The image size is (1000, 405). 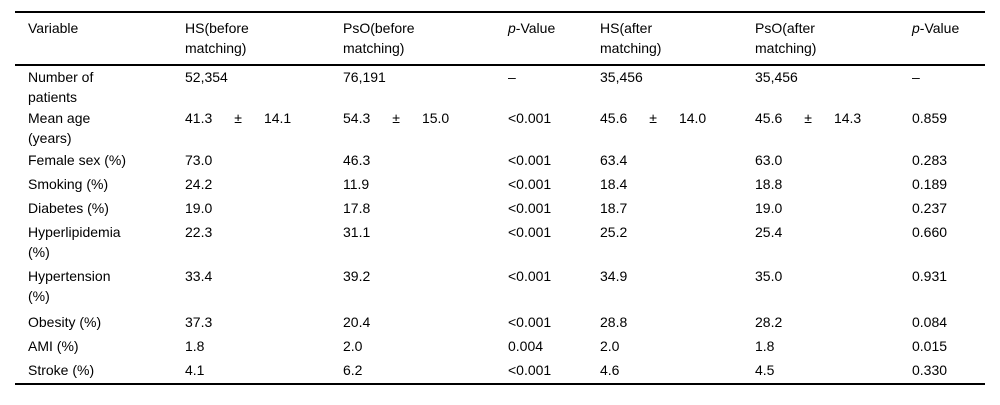 What do you see at coordinates (68, 208) in the screenshot?
I see `row-label: Diabetes (%)` at bounding box center [68, 208].